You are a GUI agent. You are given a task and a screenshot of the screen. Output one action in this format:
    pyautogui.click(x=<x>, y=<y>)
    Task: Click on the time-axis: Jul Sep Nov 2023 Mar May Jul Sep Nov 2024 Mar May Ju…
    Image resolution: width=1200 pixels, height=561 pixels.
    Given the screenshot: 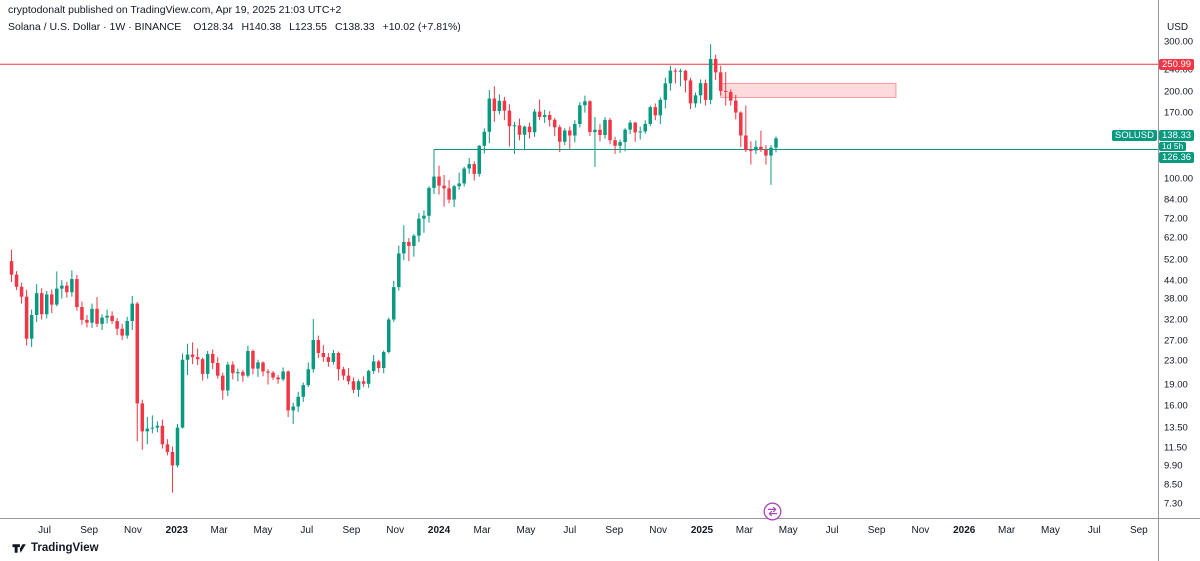 What is the action you would take?
    pyautogui.click(x=600, y=539)
    